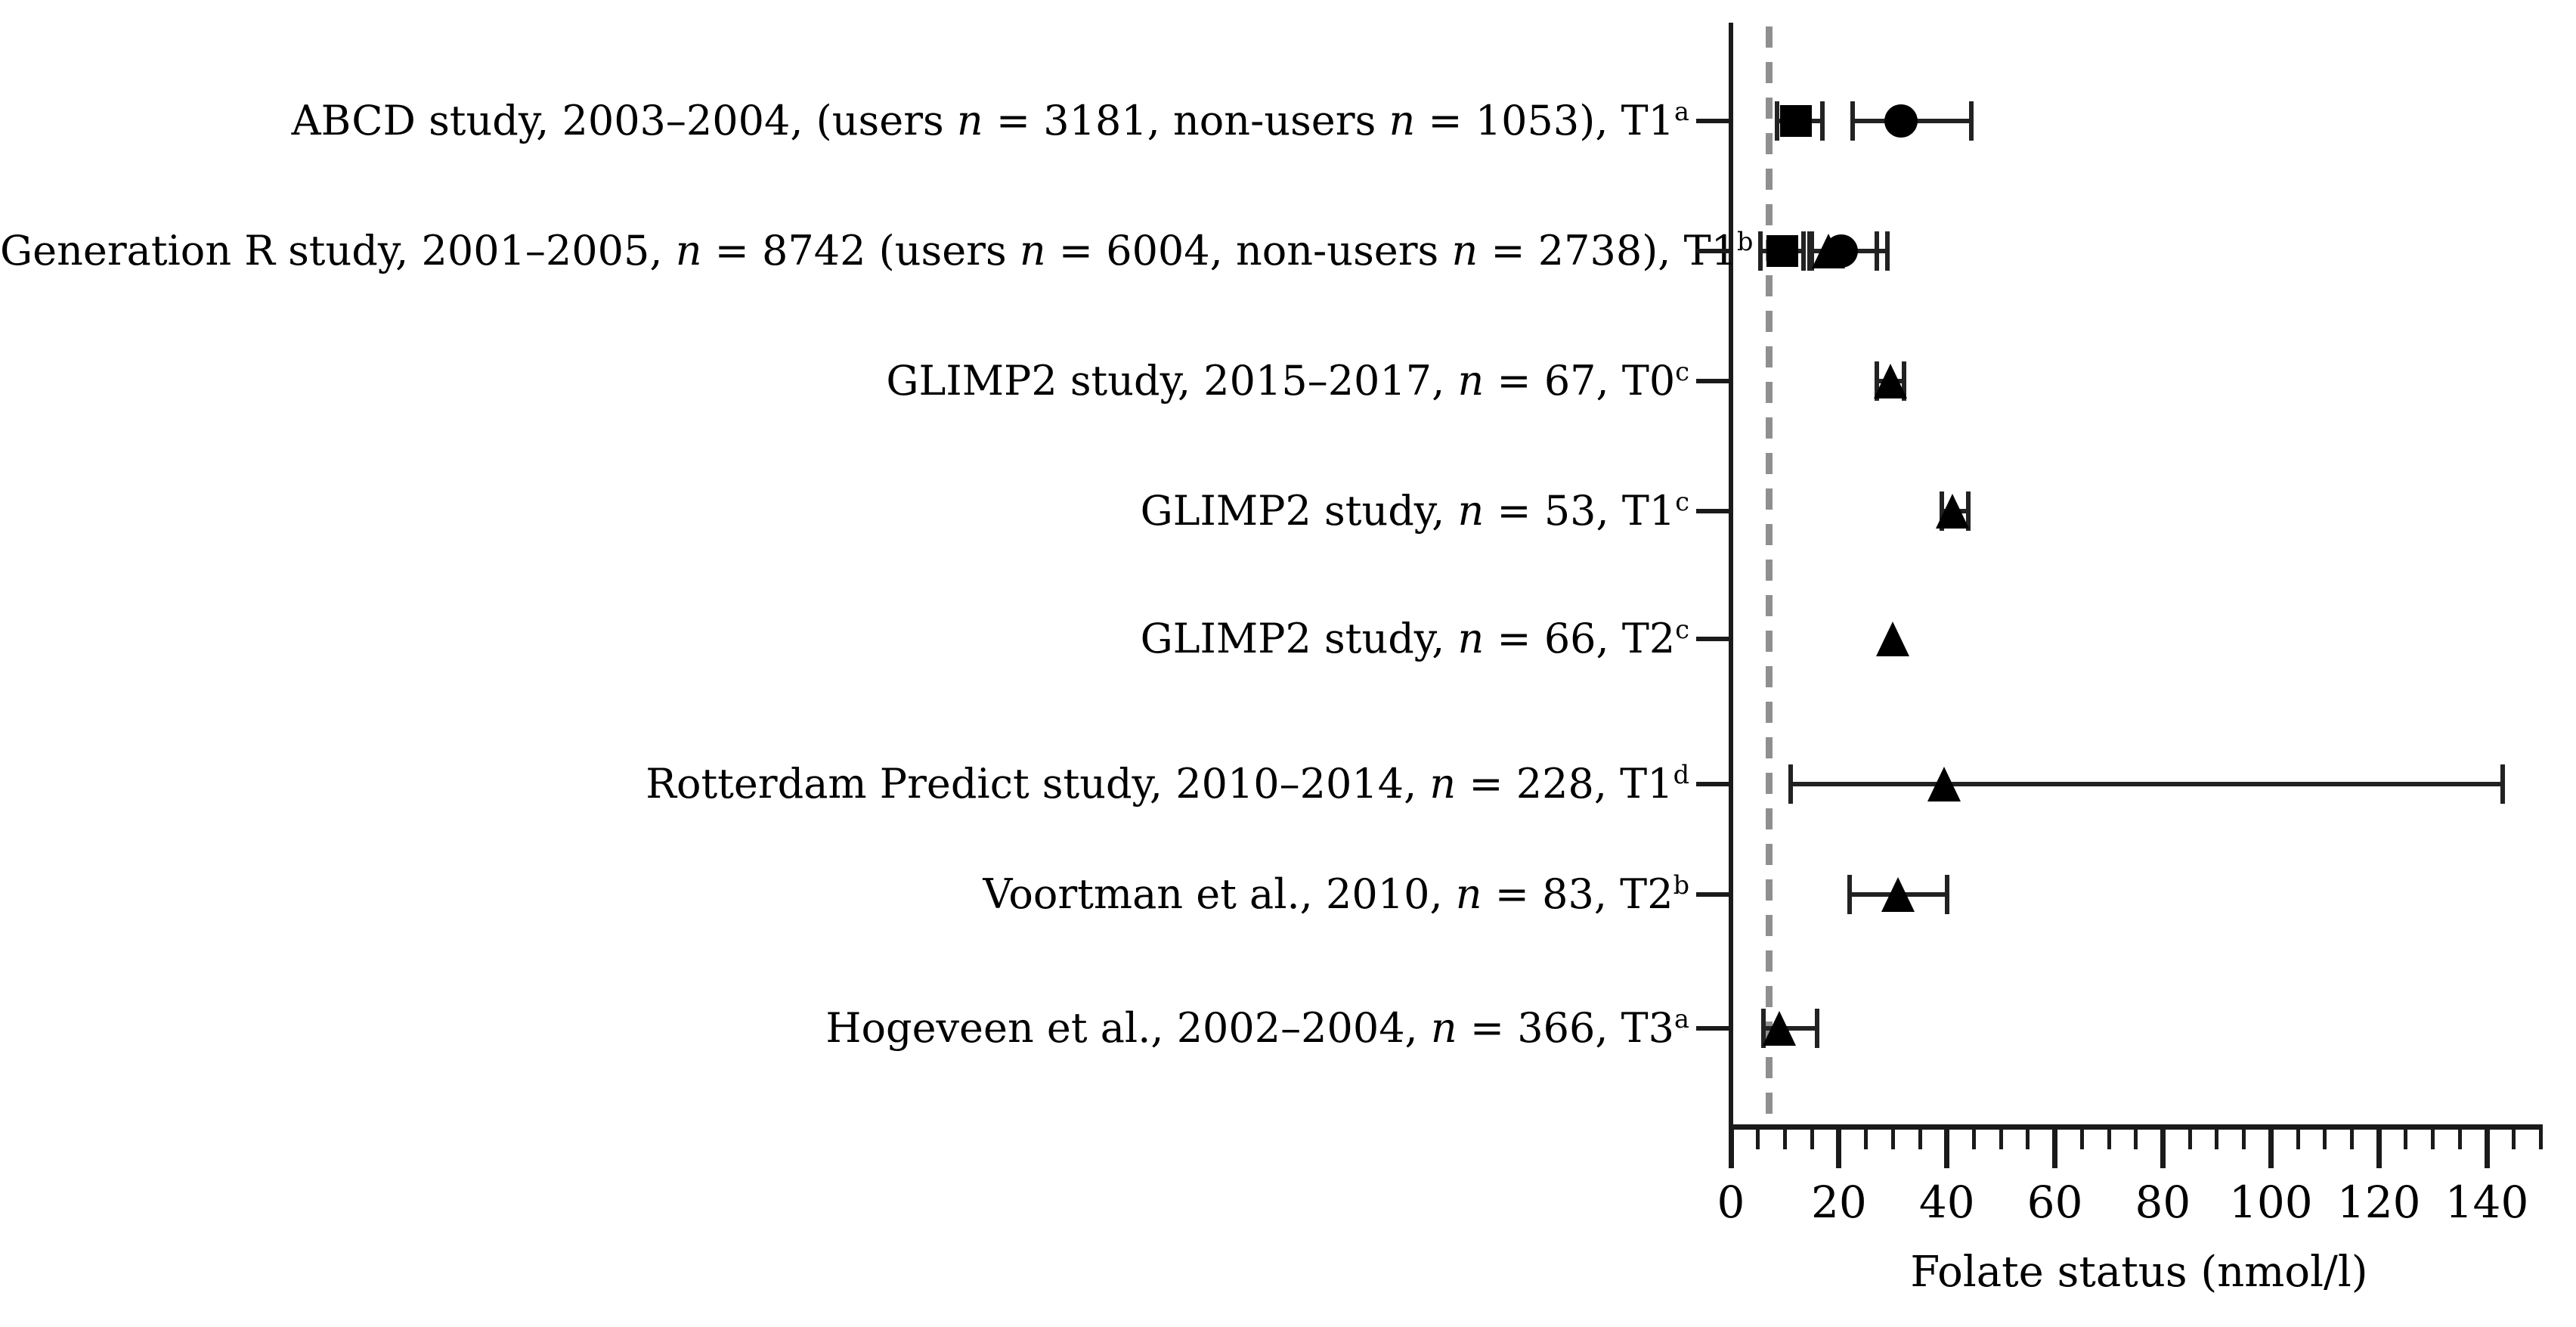 The height and width of the screenshot is (1327, 2576). I want to click on x-tick-label: 80, so click(2163, 1202).